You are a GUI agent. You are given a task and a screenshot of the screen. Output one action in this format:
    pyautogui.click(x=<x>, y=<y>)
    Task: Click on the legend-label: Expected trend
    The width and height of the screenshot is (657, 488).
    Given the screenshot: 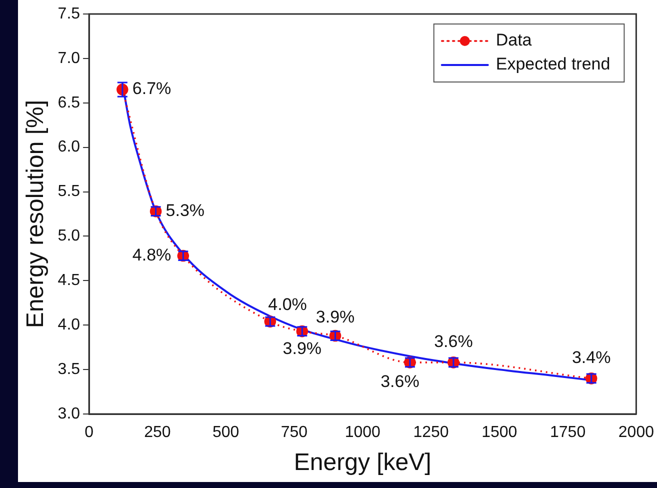 What is the action you would take?
    pyautogui.click(x=553, y=64)
    